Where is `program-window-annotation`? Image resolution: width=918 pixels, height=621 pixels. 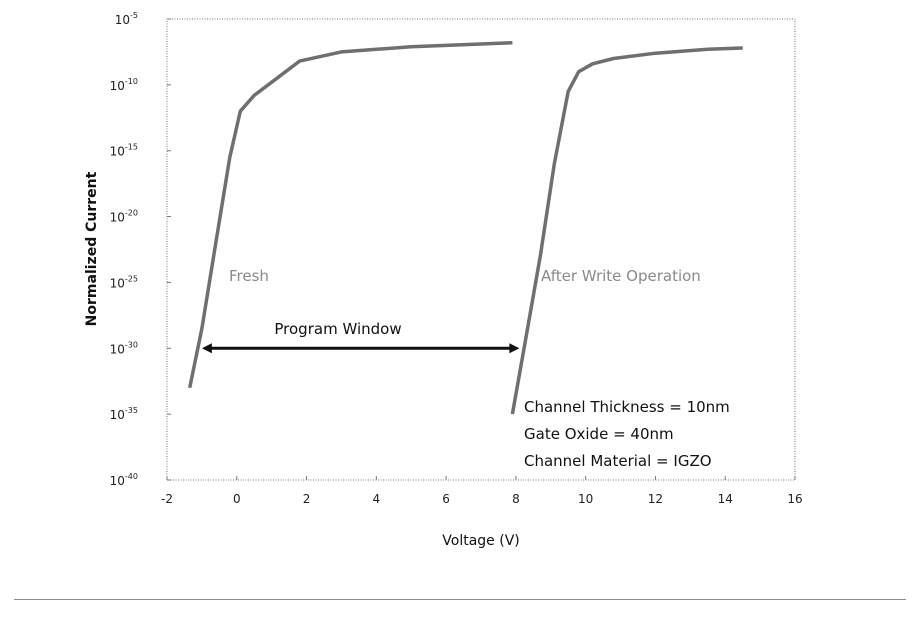
program-window-annotation is located at coordinates (360, 348).